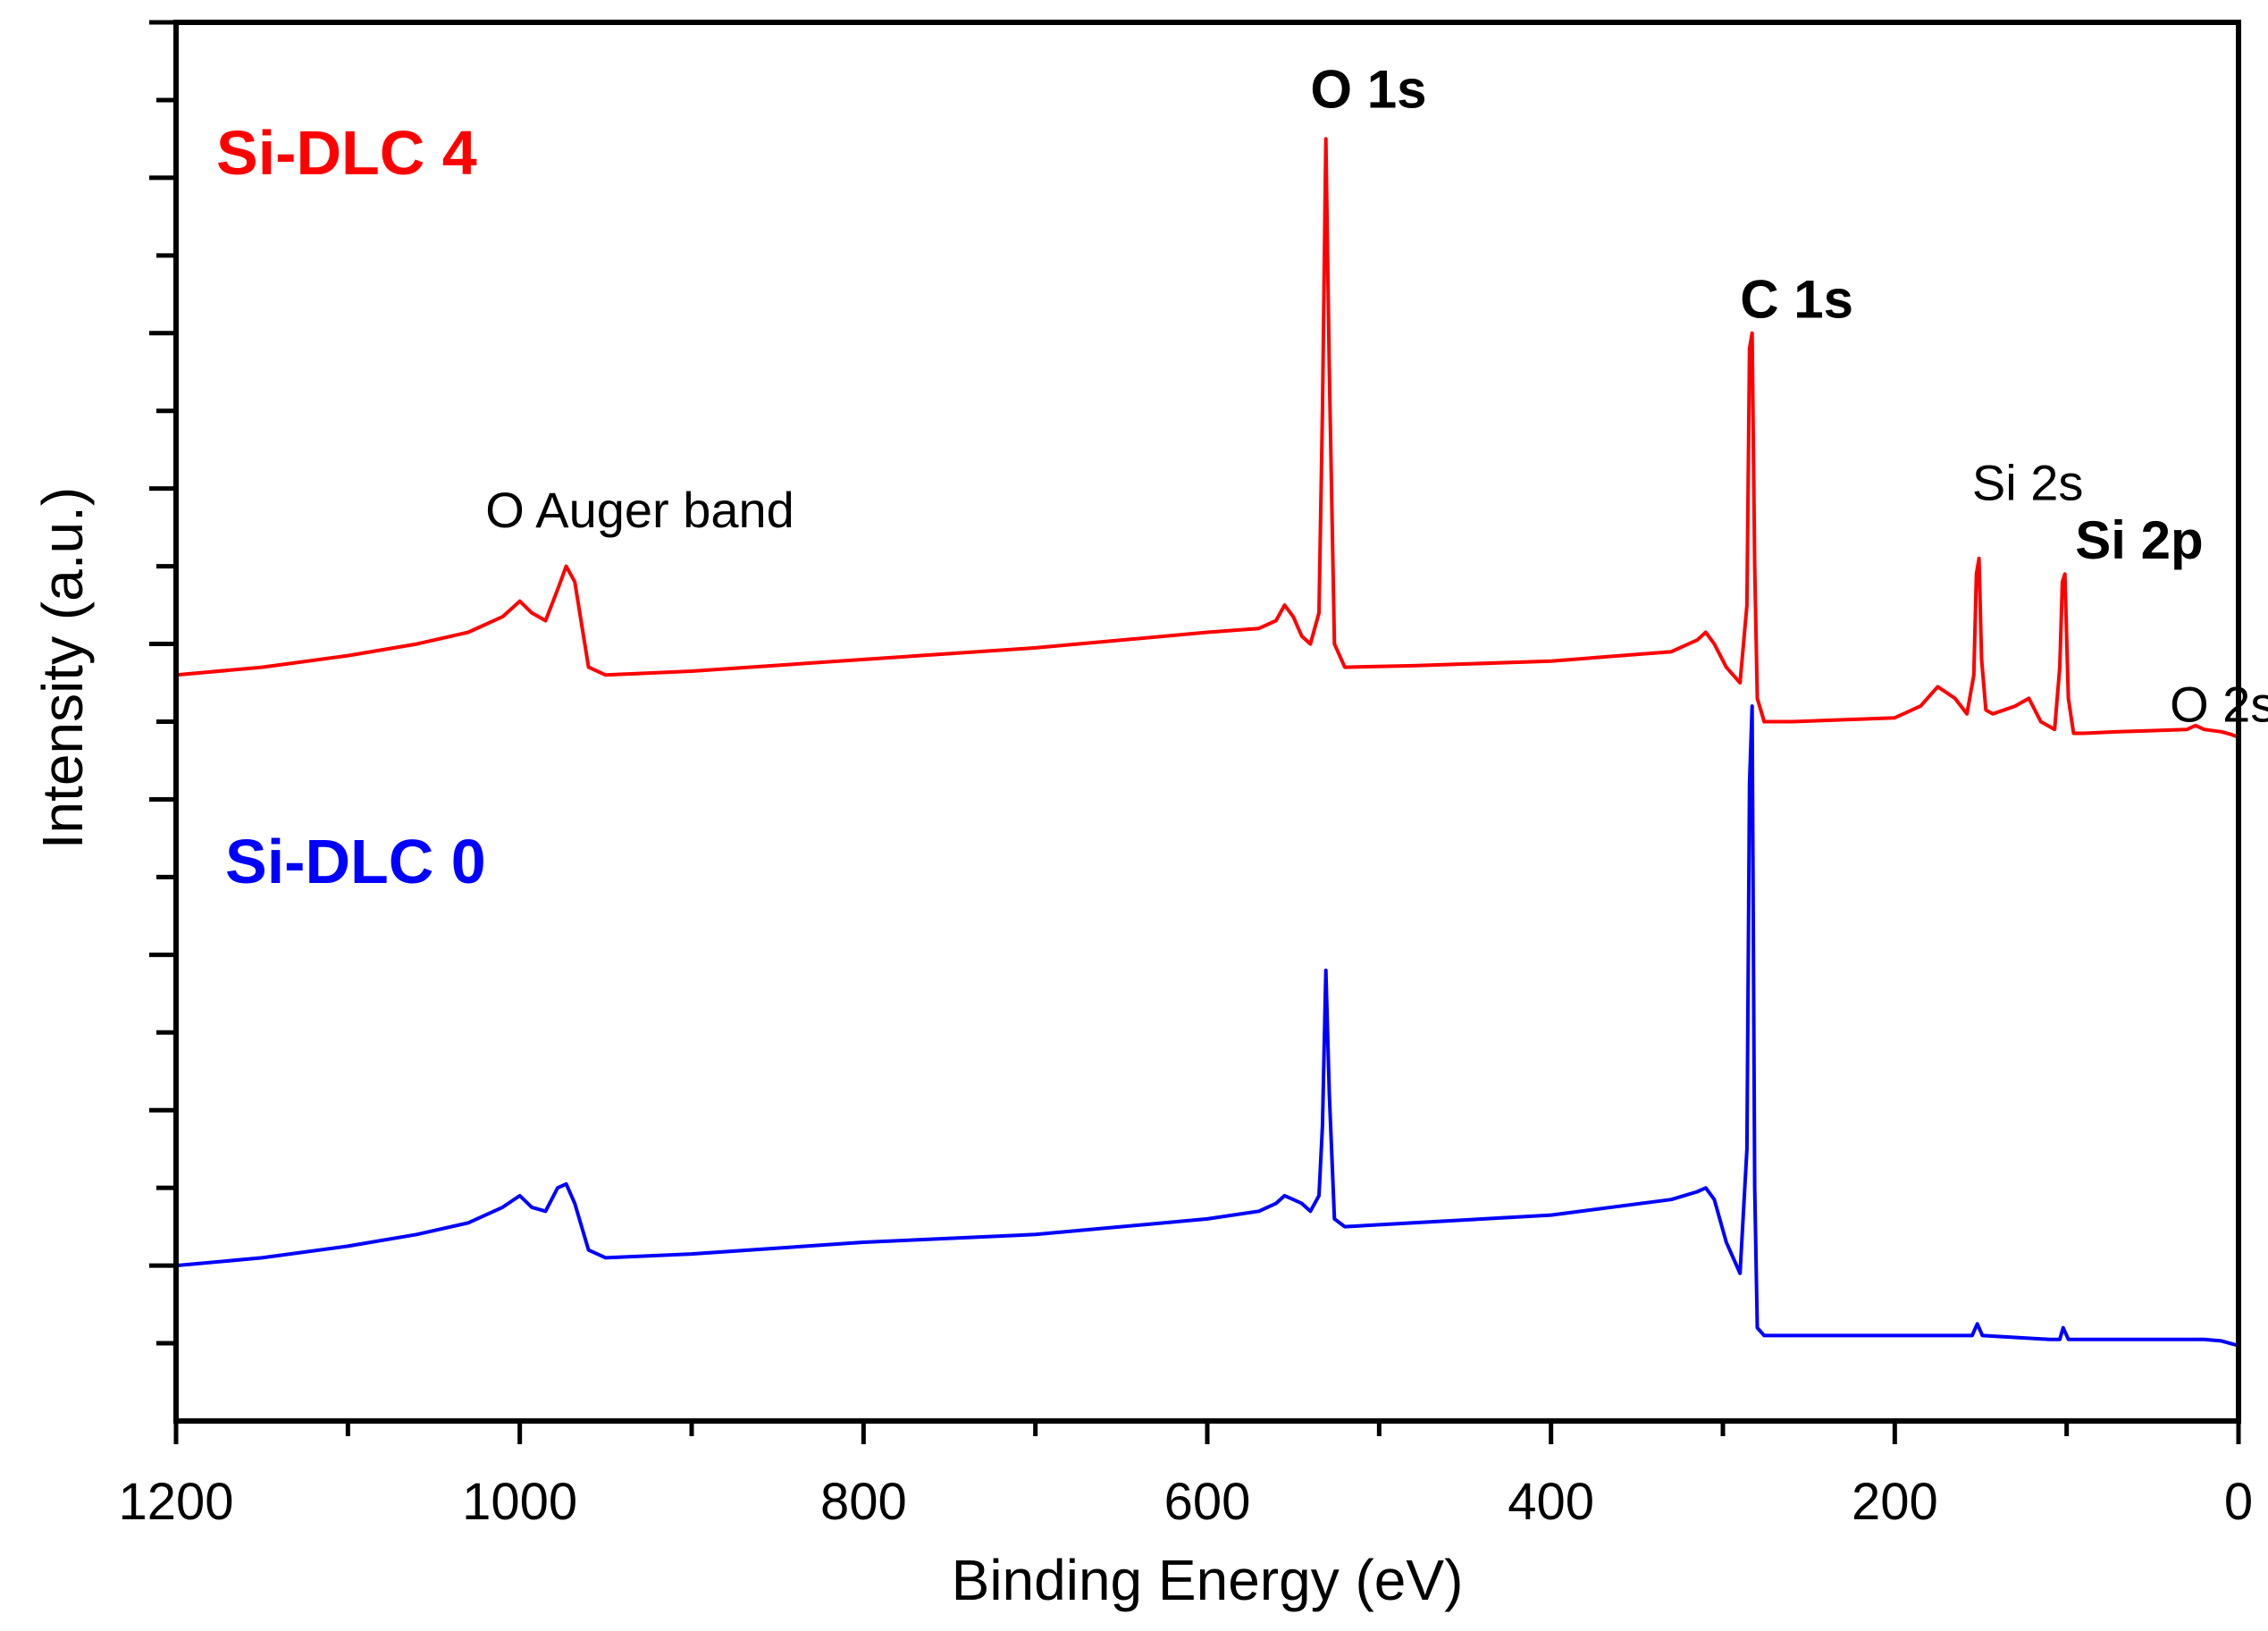  I want to click on x-tick-label: 1000, so click(519, 1502).